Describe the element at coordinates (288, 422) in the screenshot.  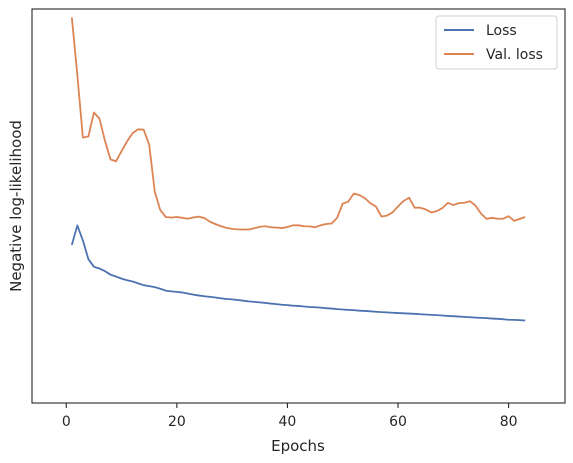
I see `x-tick-label: 40` at that location.